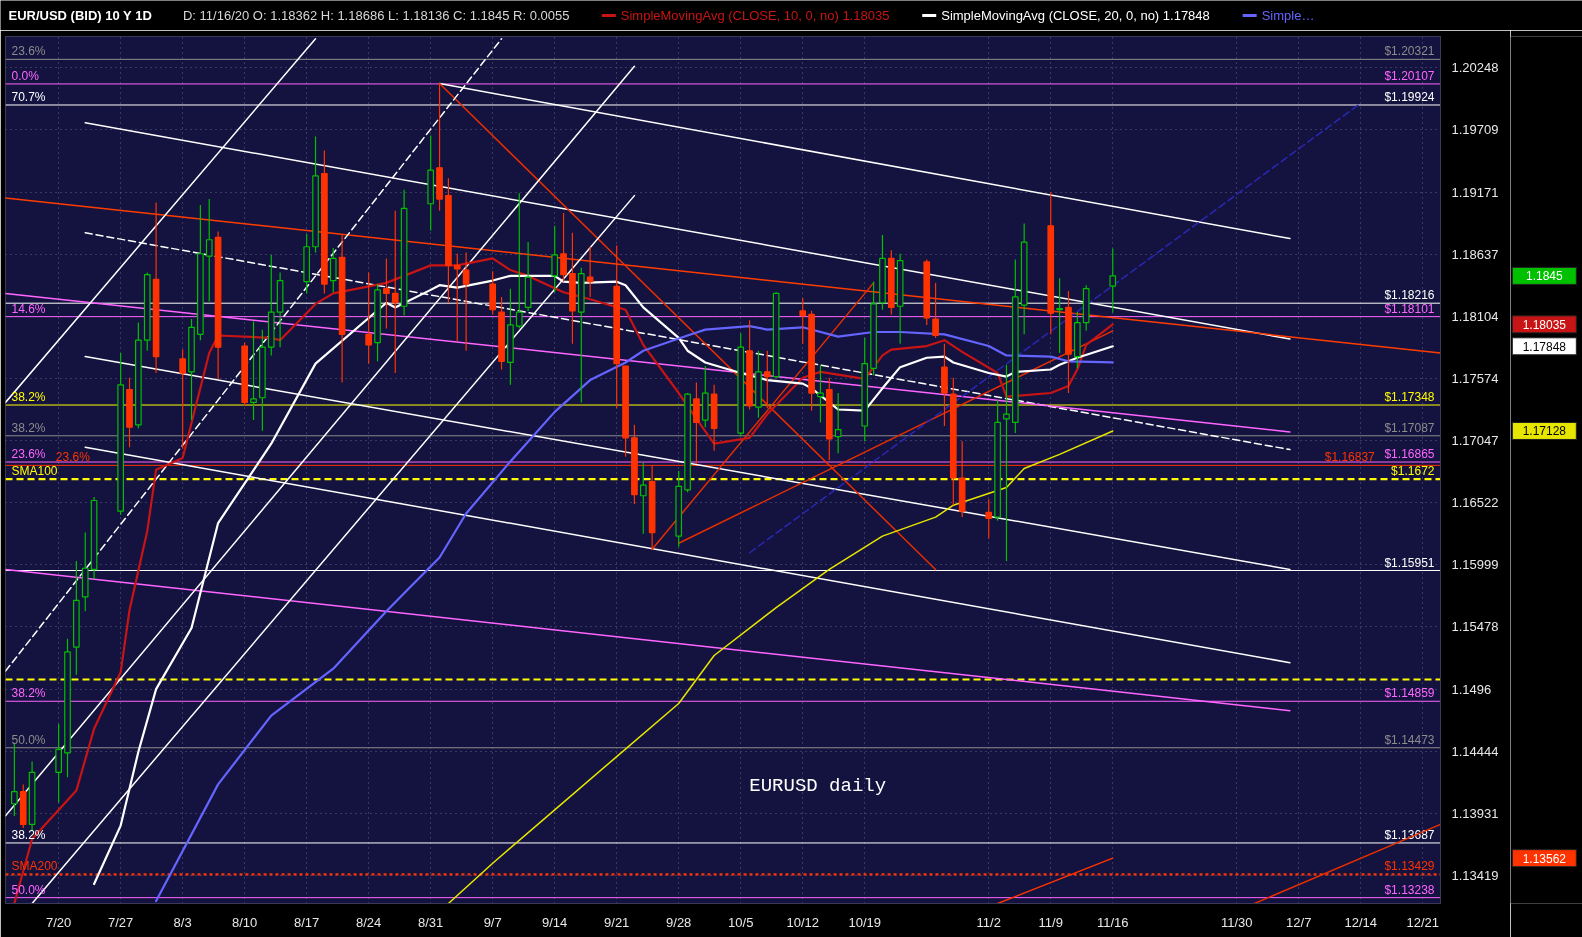 The height and width of the screenshot is (937, 1582). Describe the element at coordinates (1475, 751) in the screenshot. I see `y-tick-label: 1.14444` at that location.